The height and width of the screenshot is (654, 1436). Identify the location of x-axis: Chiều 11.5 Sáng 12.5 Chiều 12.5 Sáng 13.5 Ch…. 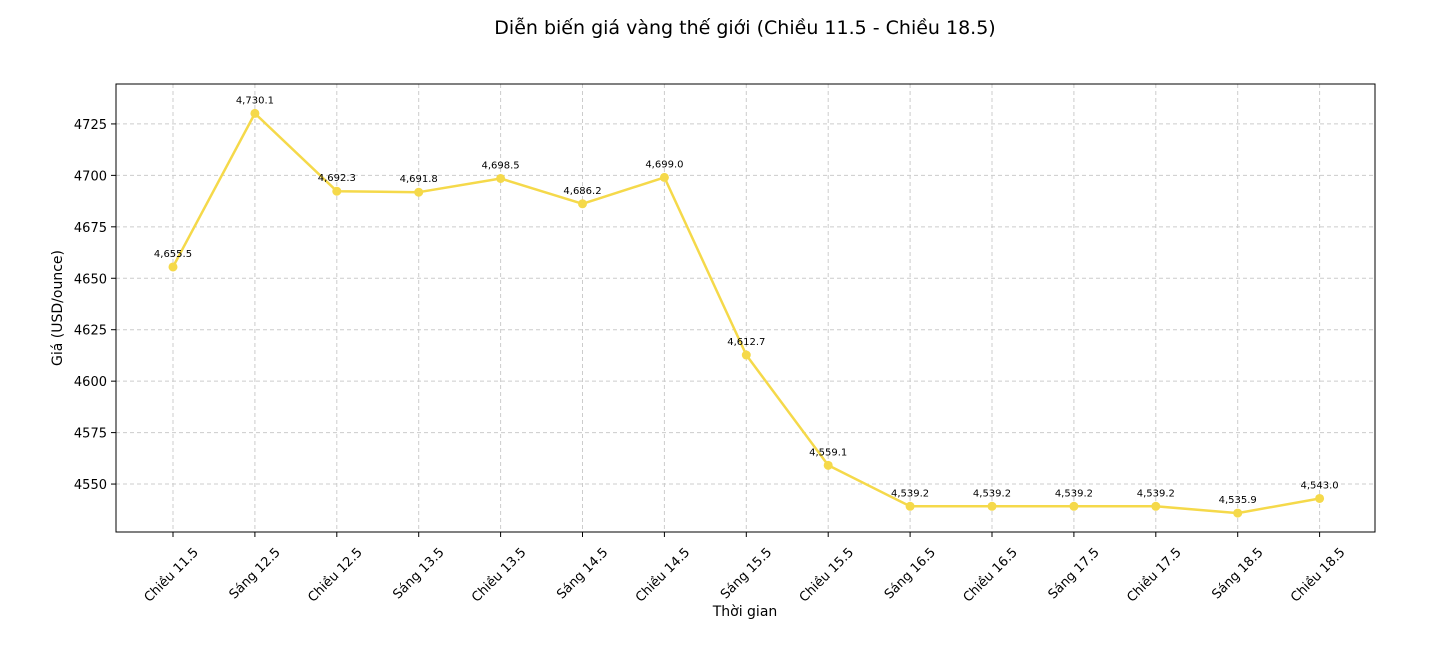
(745, 569).